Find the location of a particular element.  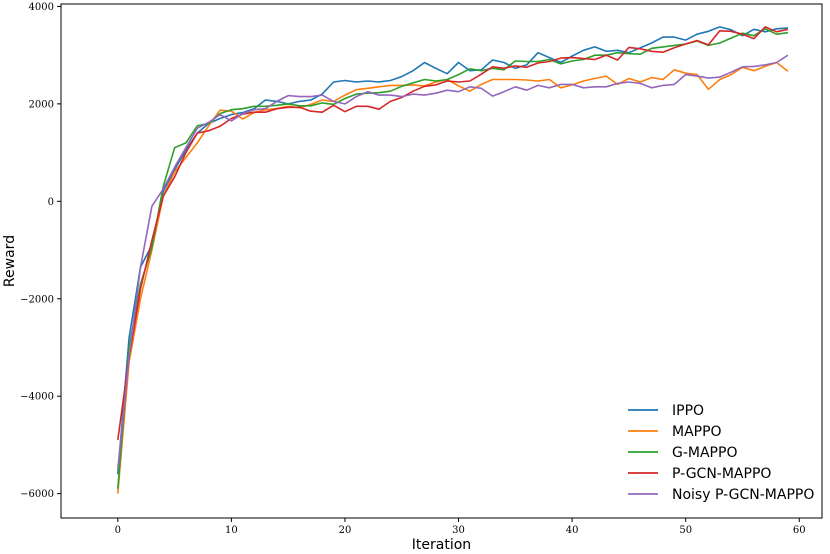

x-axis: 0 10 20 30 40 50 60 is located at coordinates (460, 527).